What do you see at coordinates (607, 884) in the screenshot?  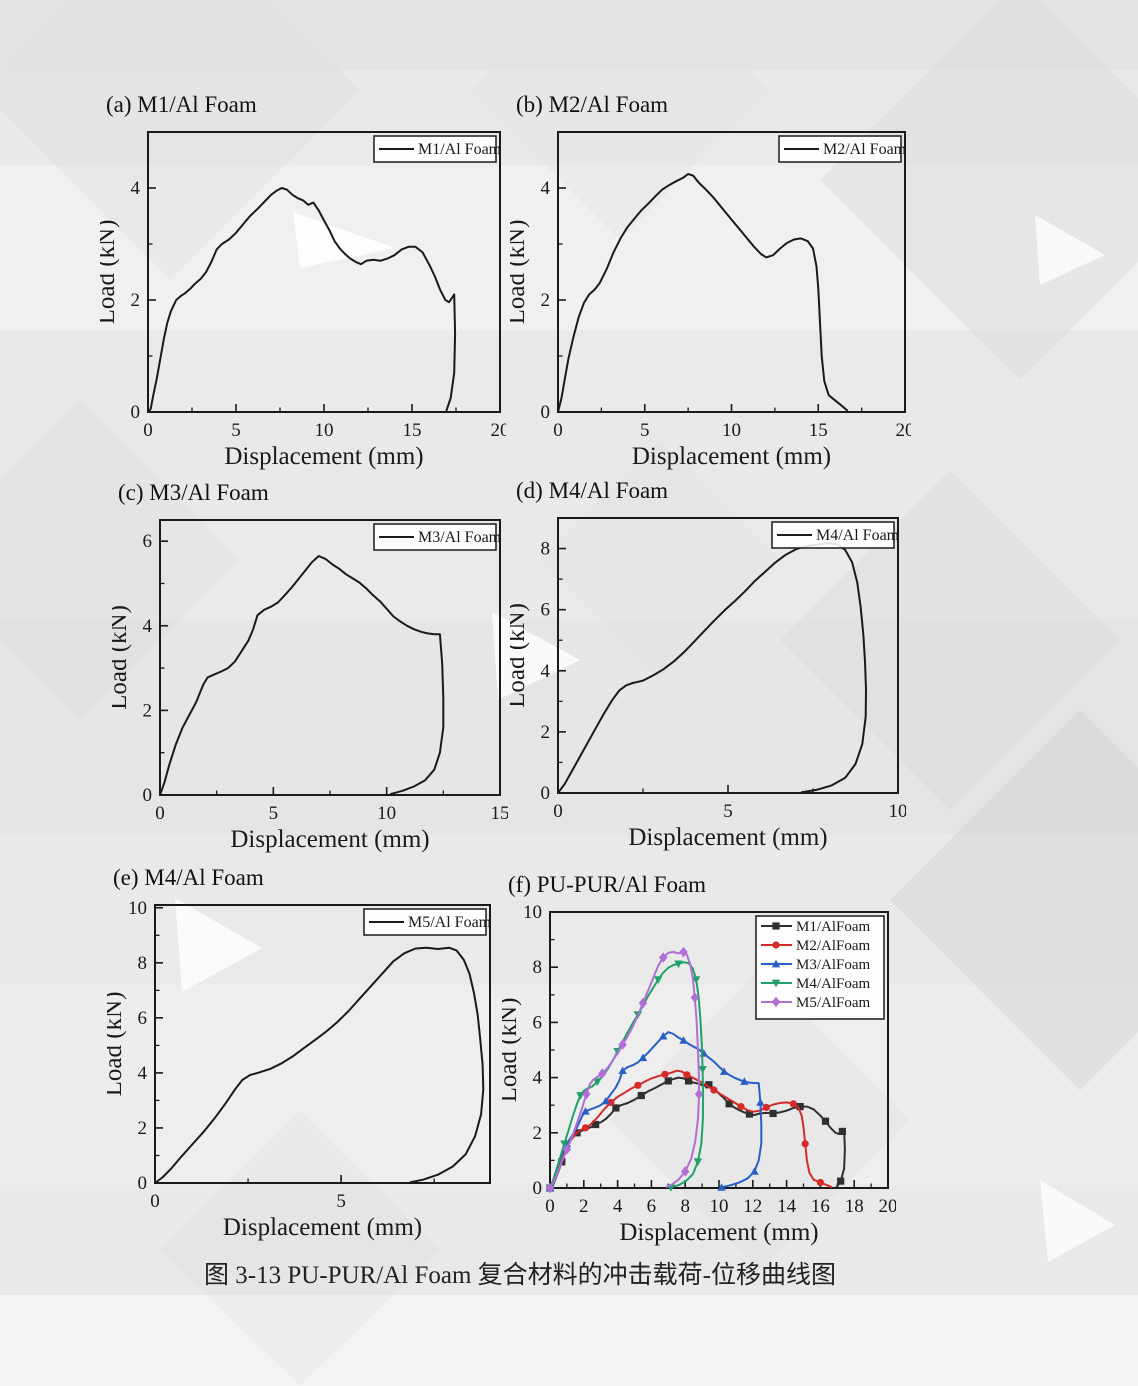 I see `subplot-f-title: (f) PU-PUR/Al Foam` at bounding box center [607, 884].